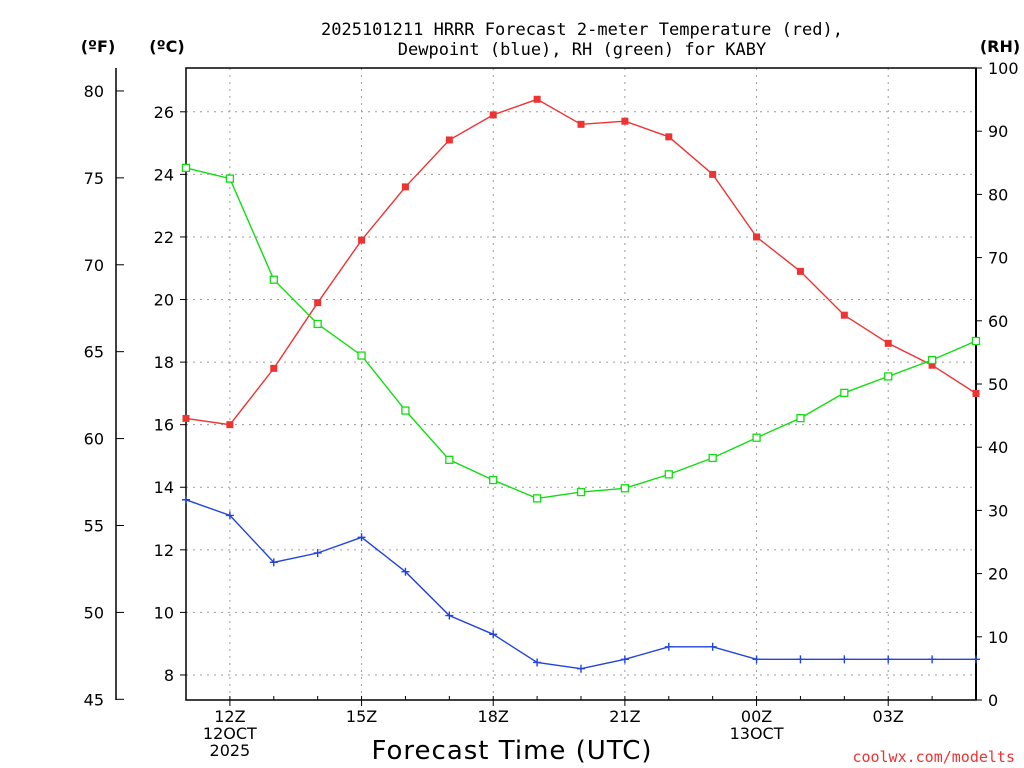  What do you see at coordinates (94, 699) in the screenshot?
I see `fahrenheit-tick-label: 45` at bounding box center [94, 699].